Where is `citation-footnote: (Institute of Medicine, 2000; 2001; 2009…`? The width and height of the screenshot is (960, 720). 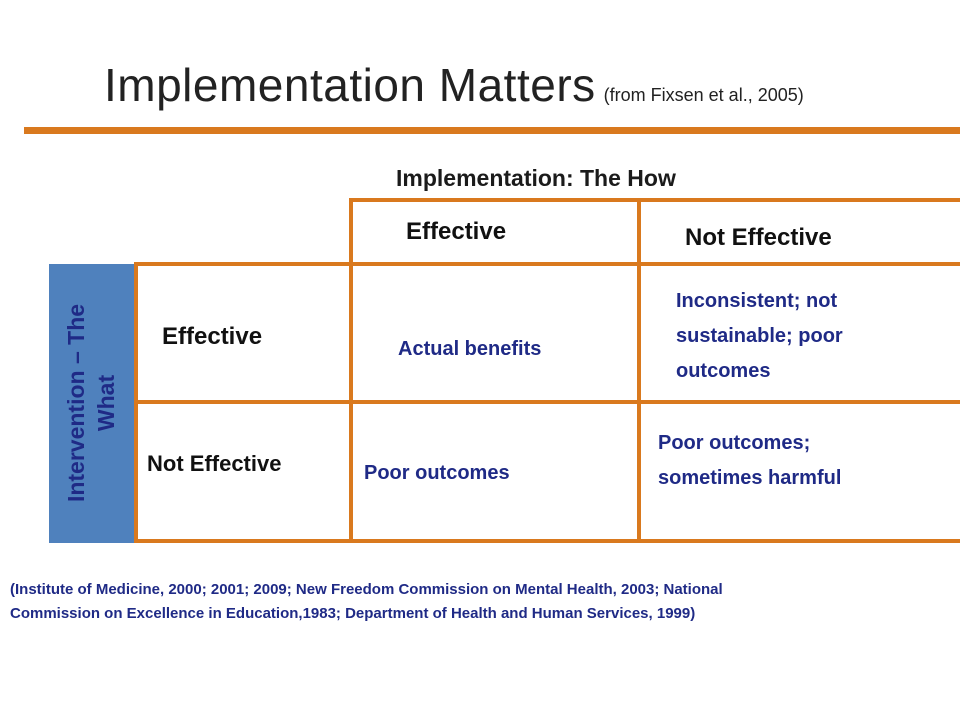
citation-footnote: (Institute of Medicine, 2000; 2001; 2009… is located at coordinates (366, 601).